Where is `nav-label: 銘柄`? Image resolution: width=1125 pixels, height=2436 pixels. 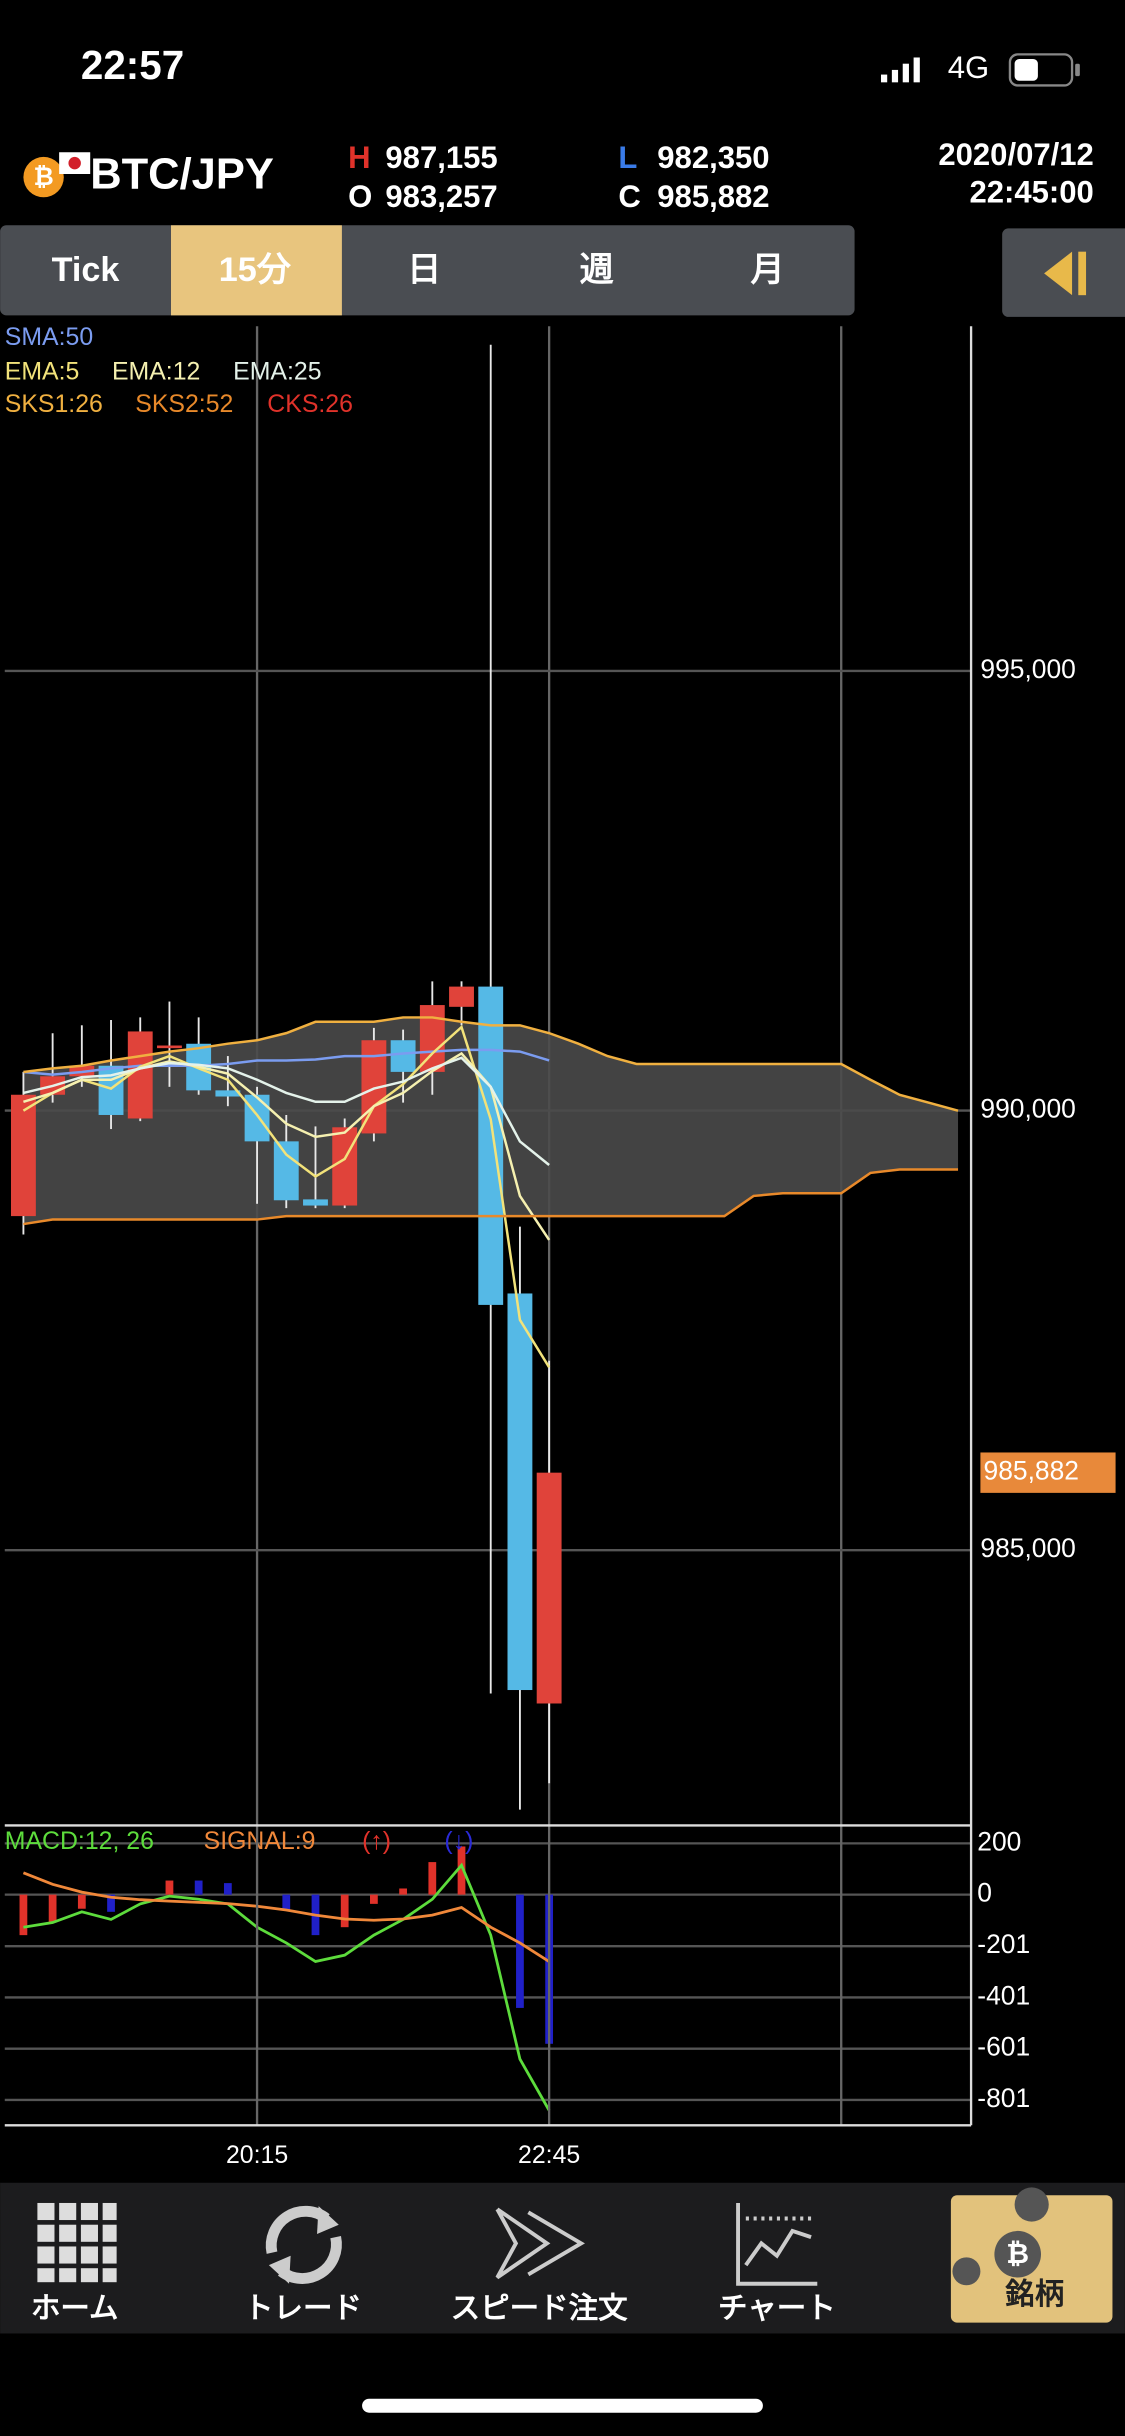 nav-label: 銘柄 is located at coordinates (1034, 2294).